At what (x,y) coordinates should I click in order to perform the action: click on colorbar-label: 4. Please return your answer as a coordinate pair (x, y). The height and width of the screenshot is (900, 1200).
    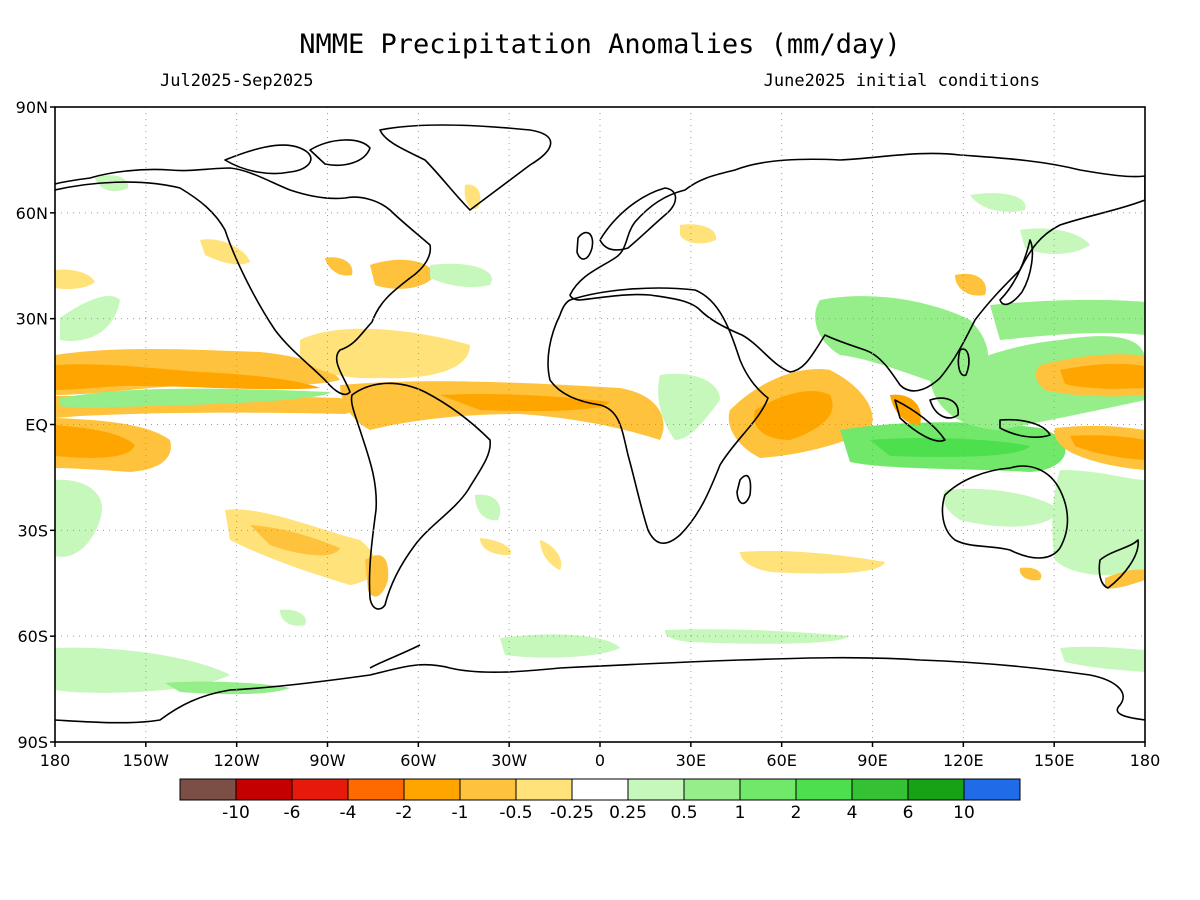
    Looking at the image, I should click on (852, 813).